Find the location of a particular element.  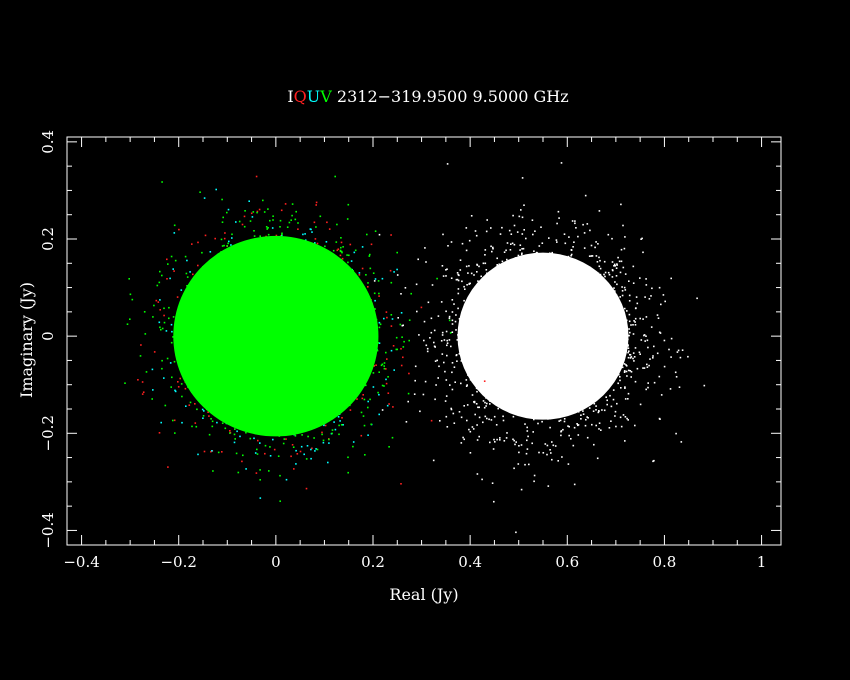

y-tick-label: −0.2 is located at coordinates (48, 433).